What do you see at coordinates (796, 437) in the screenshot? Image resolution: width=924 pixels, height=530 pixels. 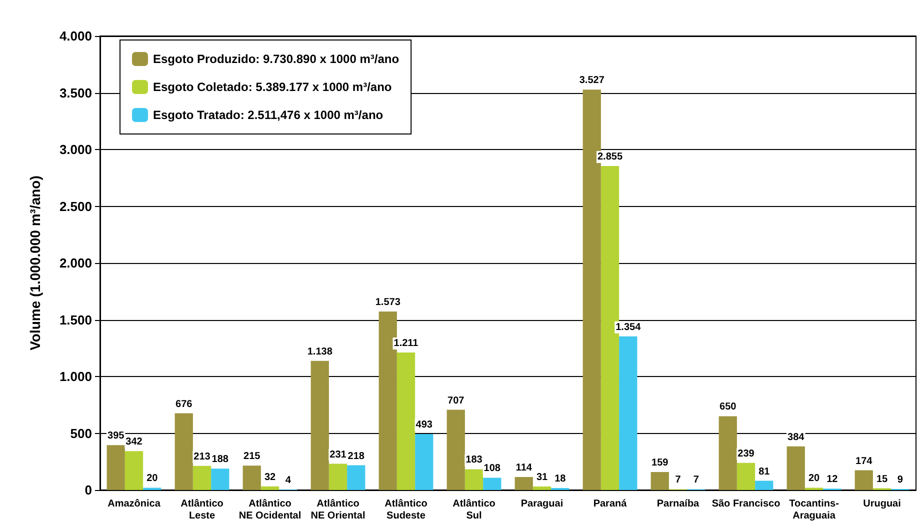 I see `data-label: 384` at bounding box center [796, 437].